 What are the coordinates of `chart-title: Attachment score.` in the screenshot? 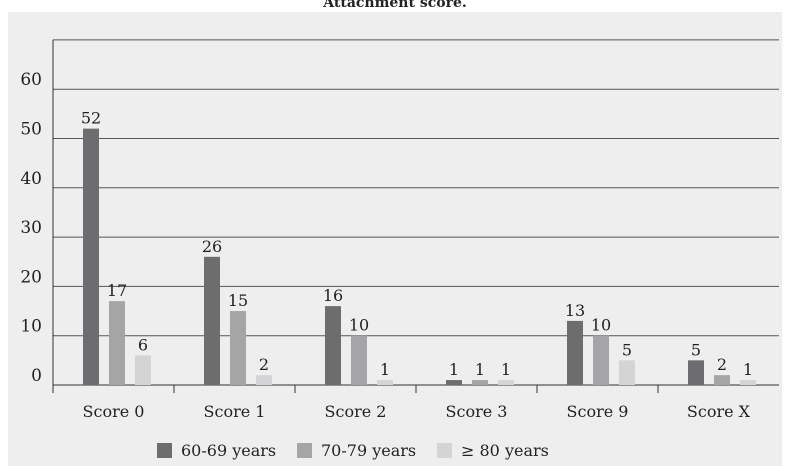 It's located at (394, 5).